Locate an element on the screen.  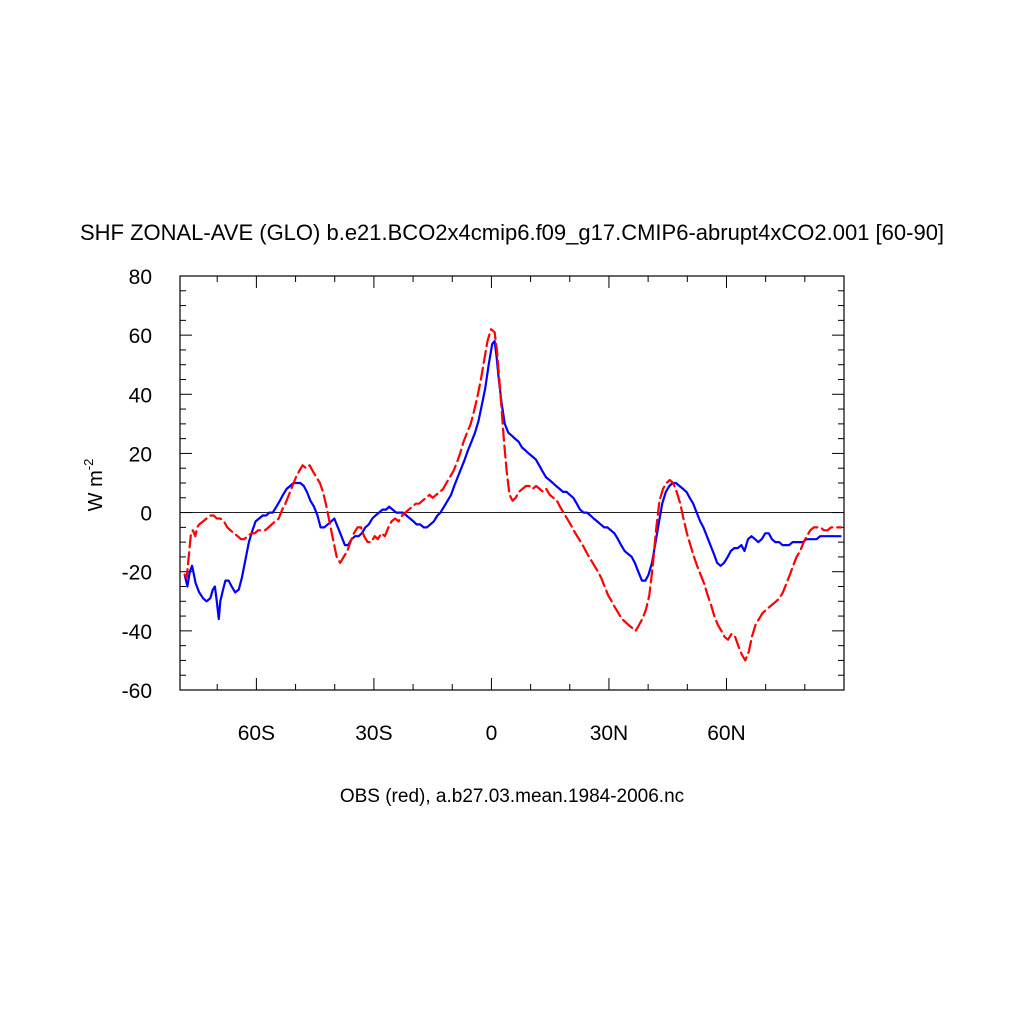
x-tick-label: 30N is located at coordinates (609, 733).